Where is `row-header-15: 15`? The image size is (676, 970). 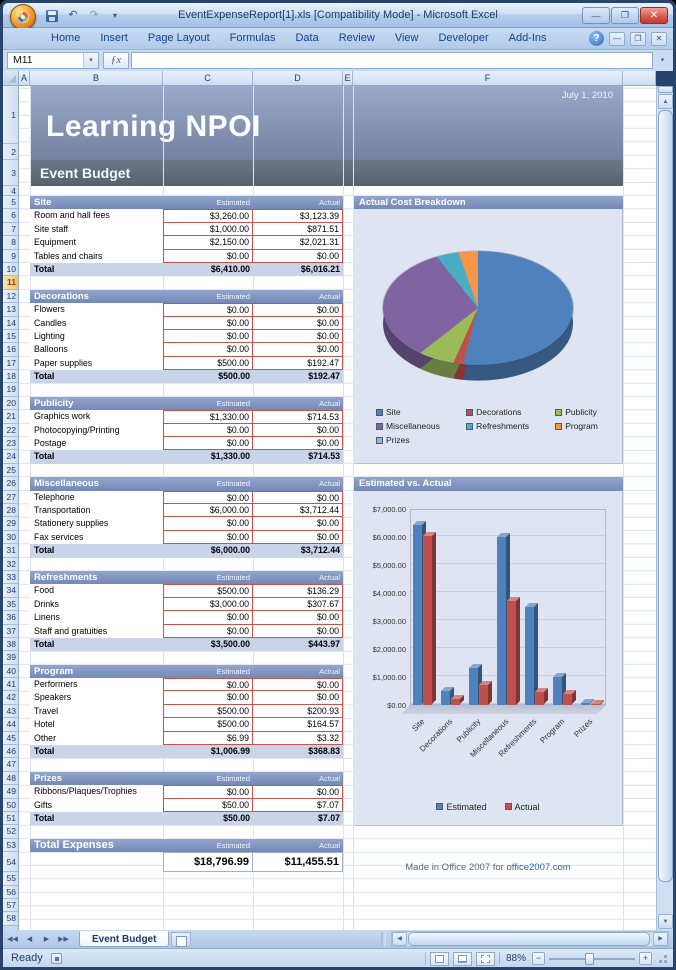 row-header-15: 15 is located at coordinates (10, 336).